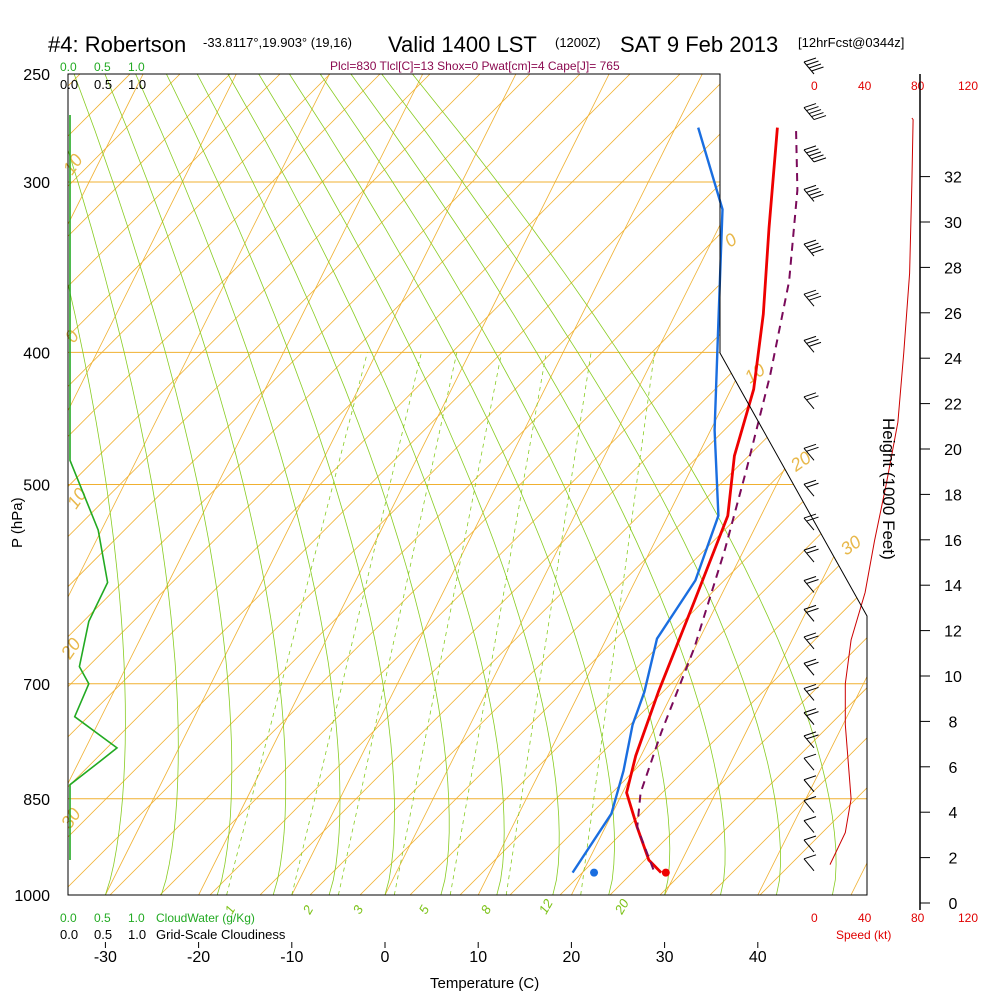 This screenshot has height=1000, width=1000. What do you see at coordinates (484, 983) in the screenshot?
I see `x-axis-title: Temperature (C)` at bounding box center [484, 983].